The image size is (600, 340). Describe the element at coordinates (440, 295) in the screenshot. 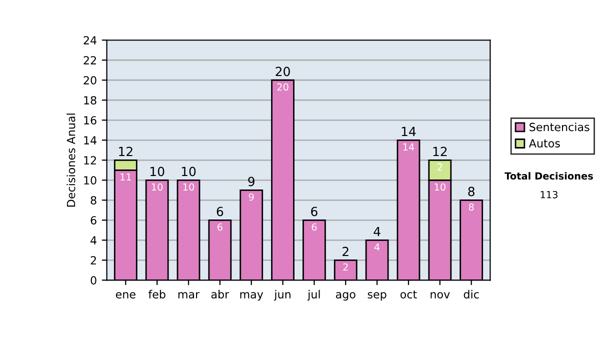

I see `x-tick-label: nov` at that location.